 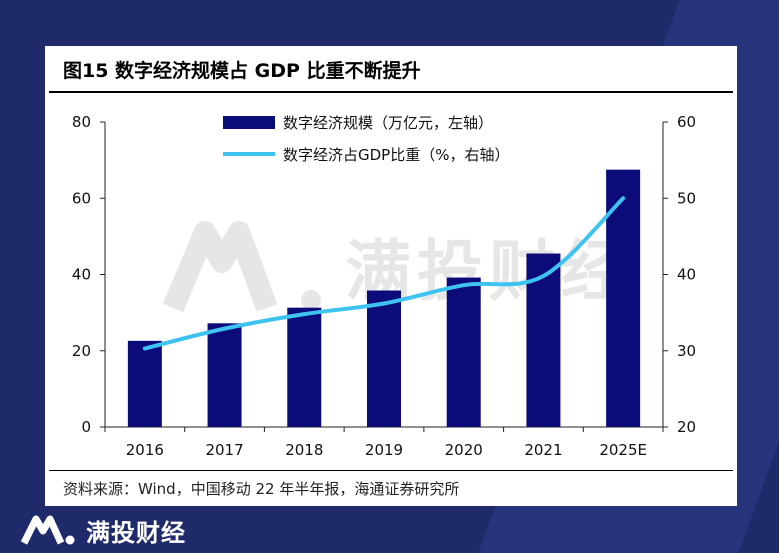 I want to click on brand-name: 满投财经, so click(x=136, y=532).